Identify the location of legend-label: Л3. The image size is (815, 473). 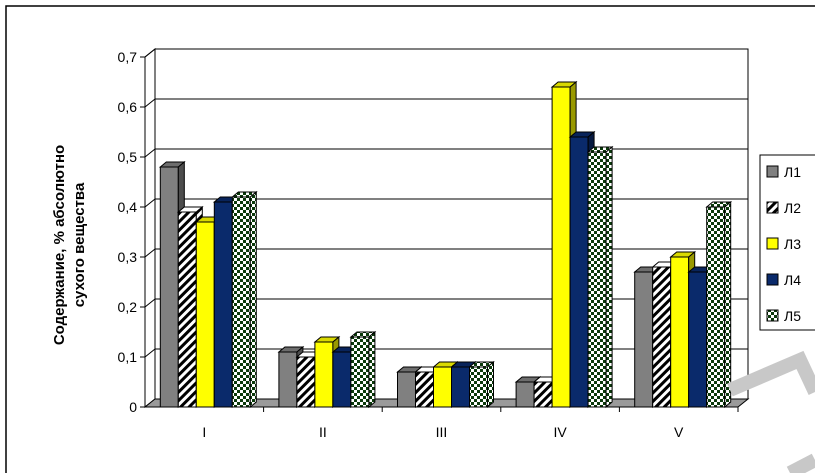
(792, 244).